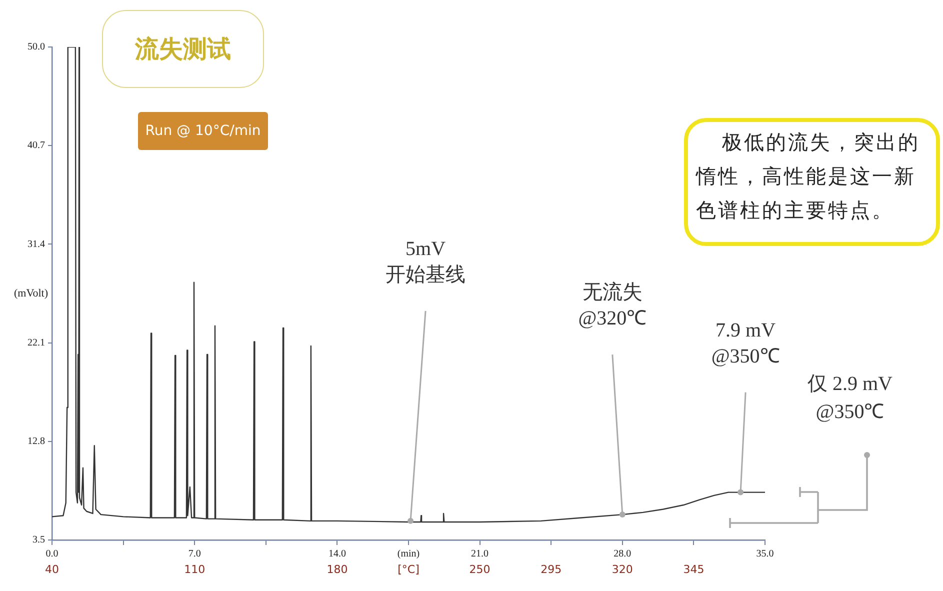 The image size is (943, 591). I want to click on x-tick-label: (min), so click(408, 554).